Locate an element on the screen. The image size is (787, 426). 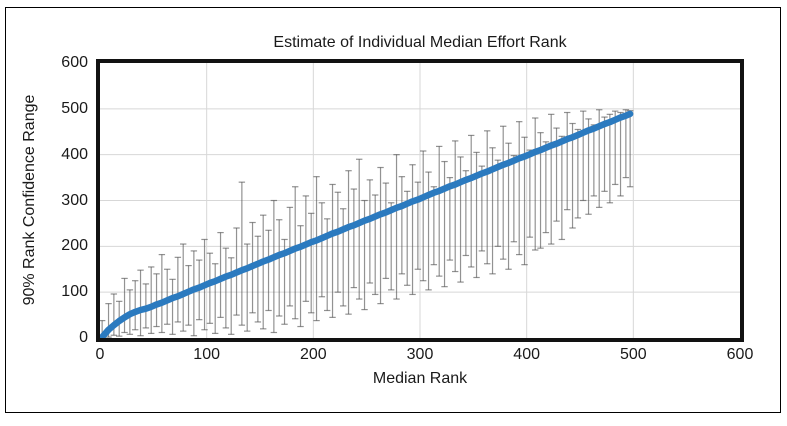
x-axis-label: Median Rank is located at coordinates (420, 378).